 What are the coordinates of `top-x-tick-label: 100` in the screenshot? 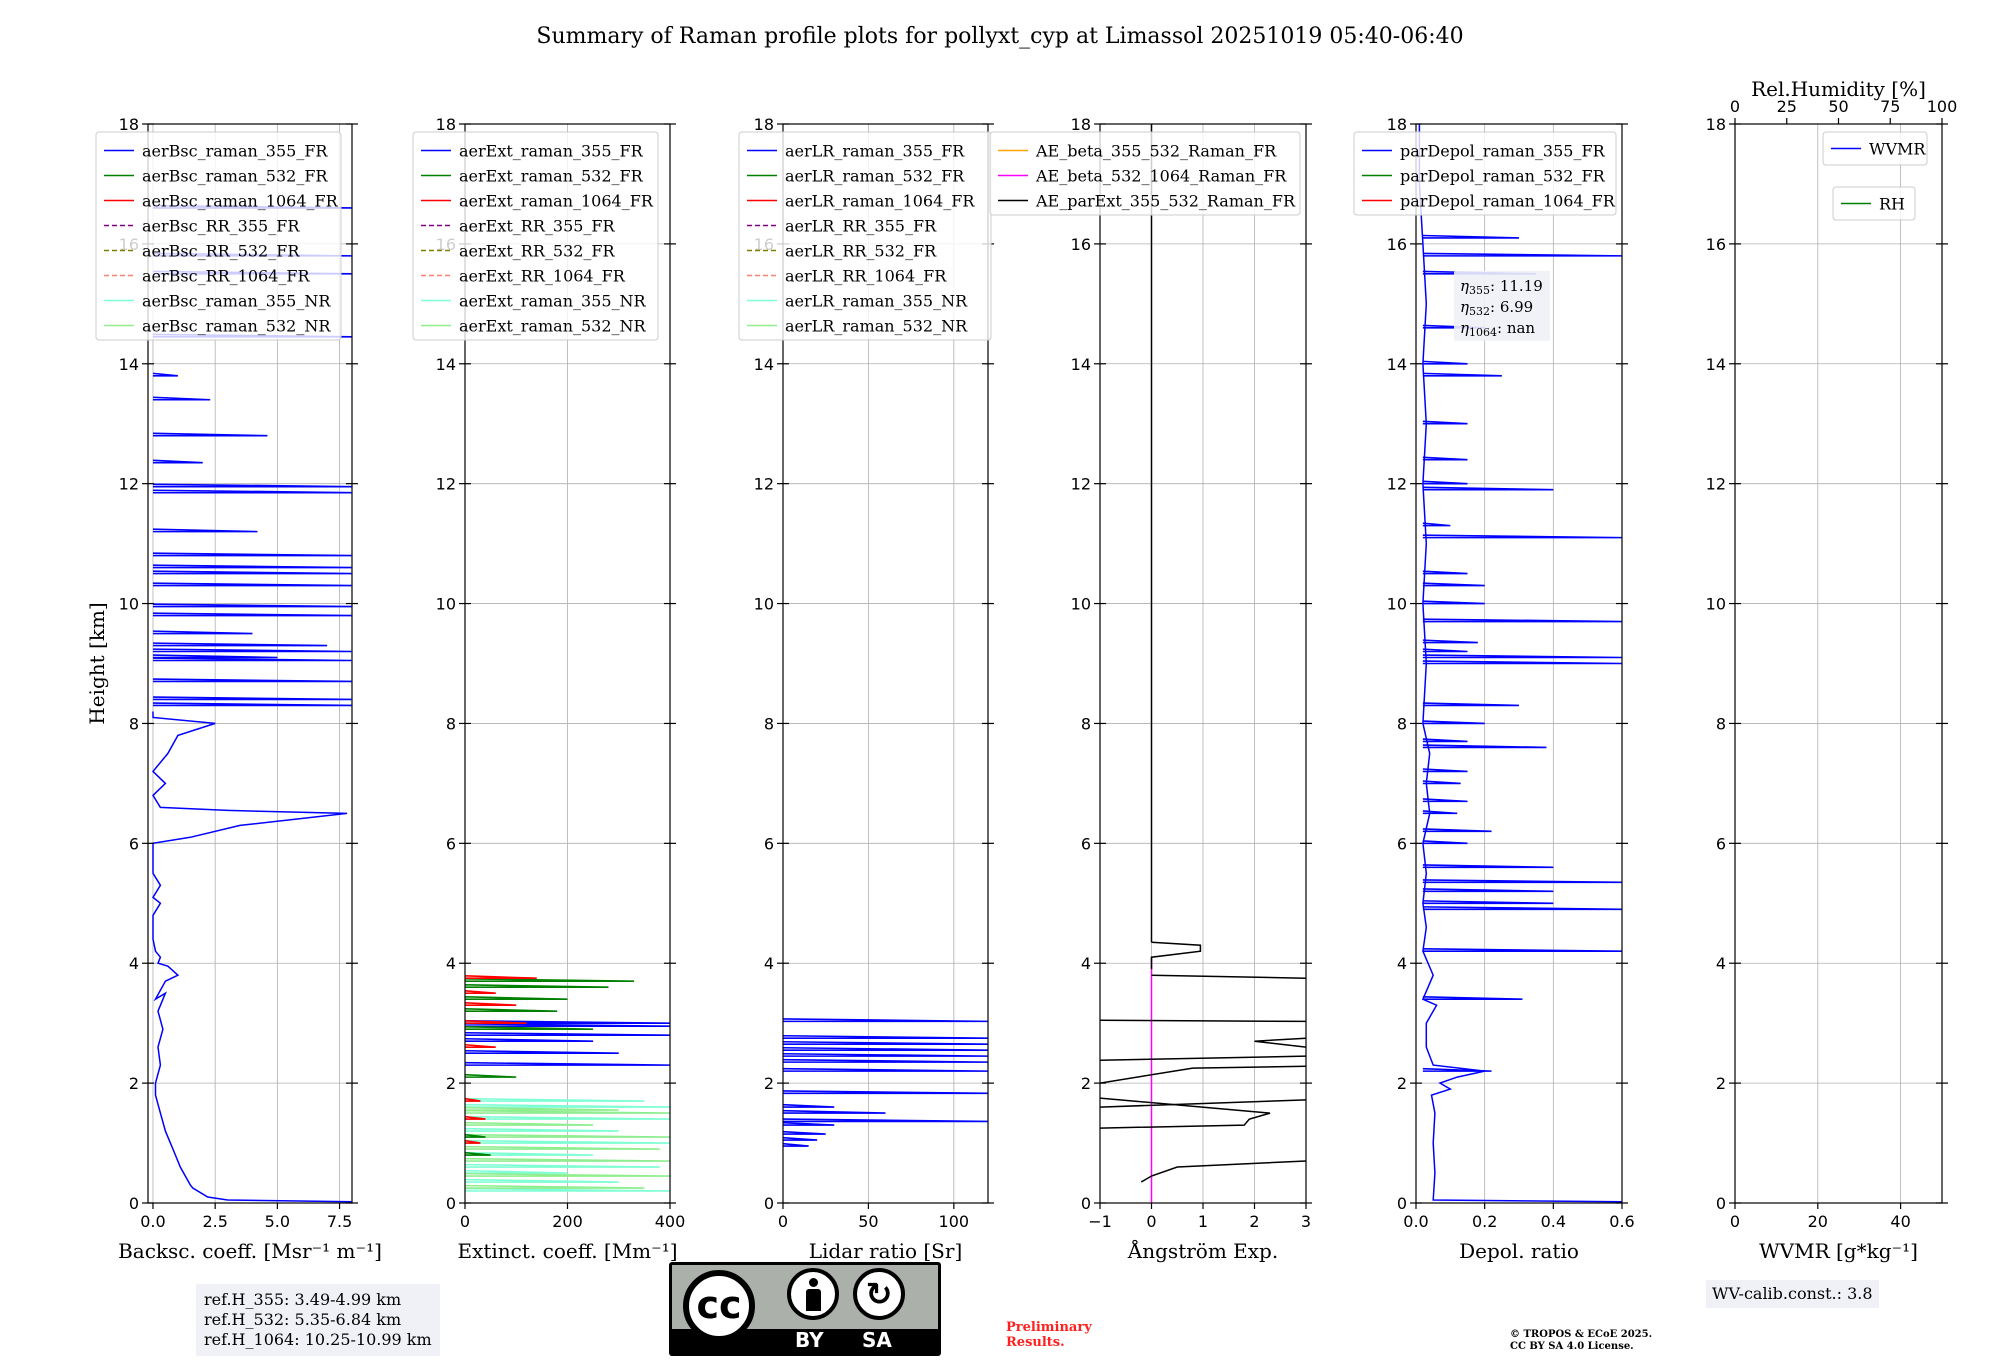 It's located at (1942, 106).